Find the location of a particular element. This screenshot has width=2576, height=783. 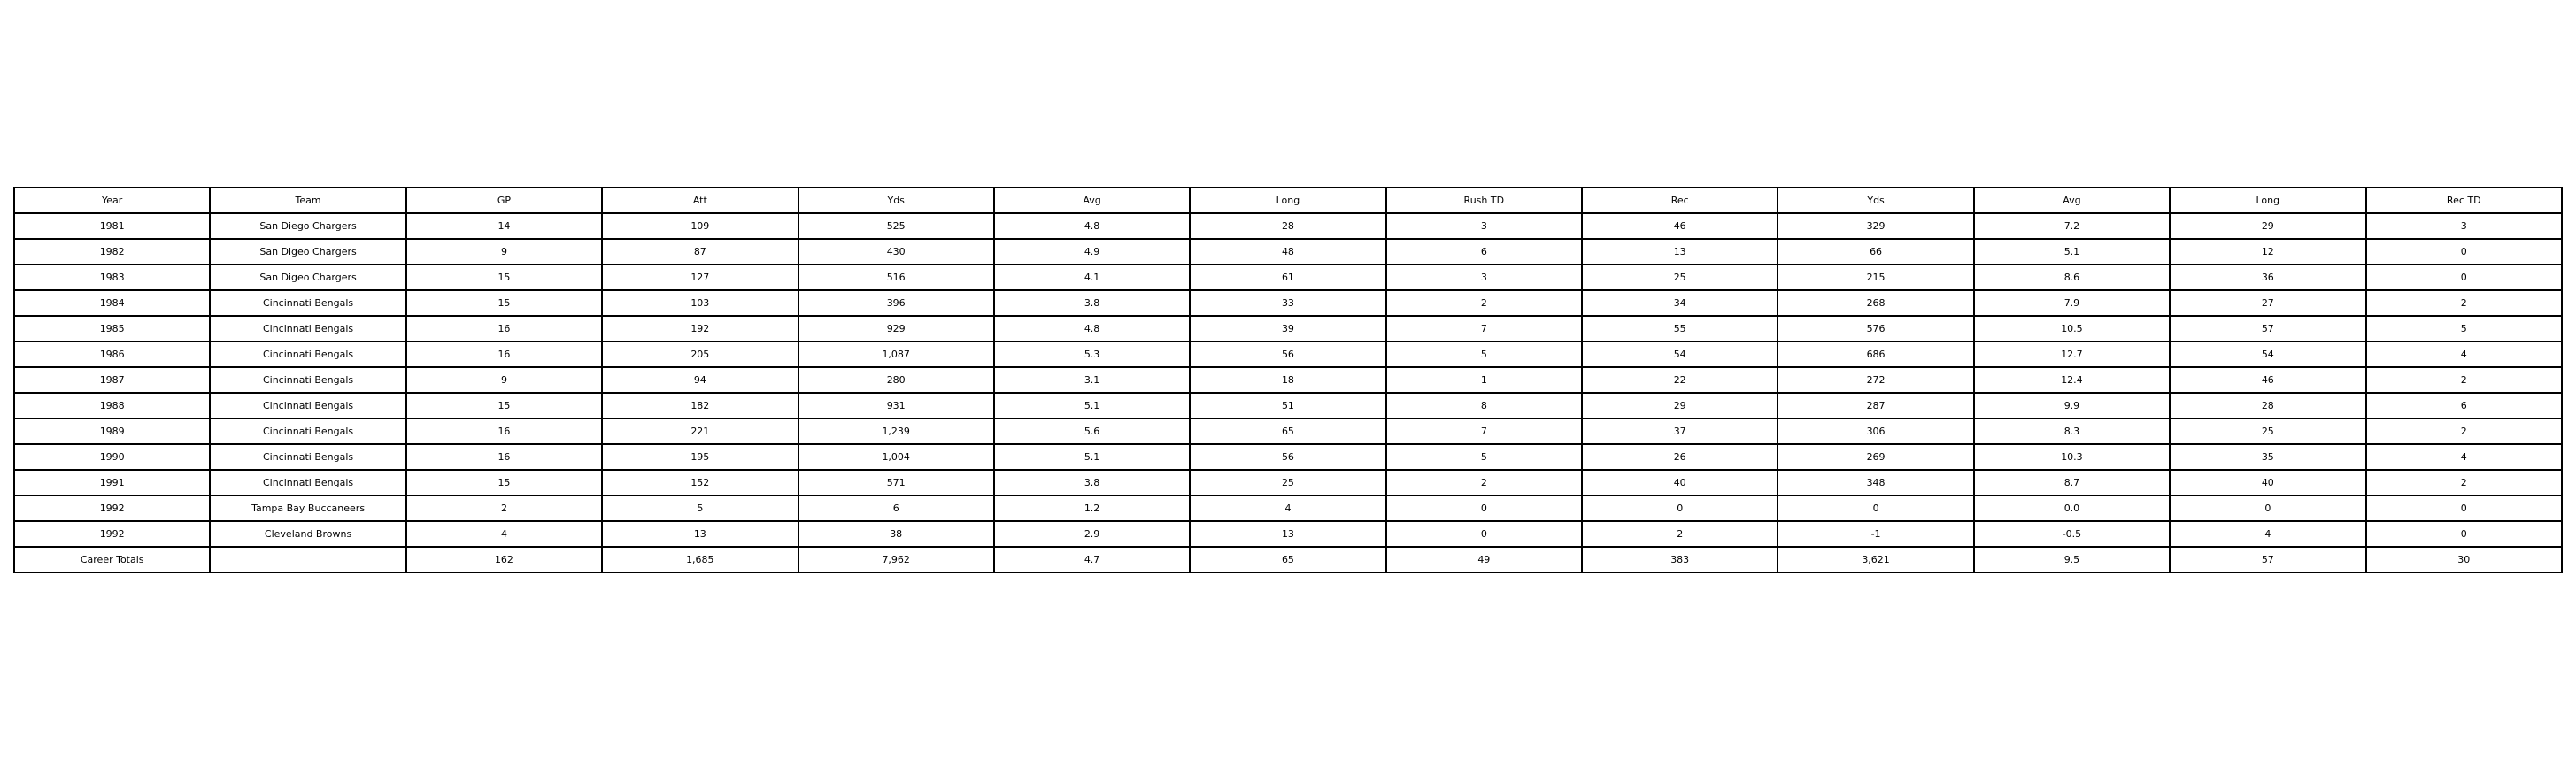

table-cell is located at coordinates (308, 560).